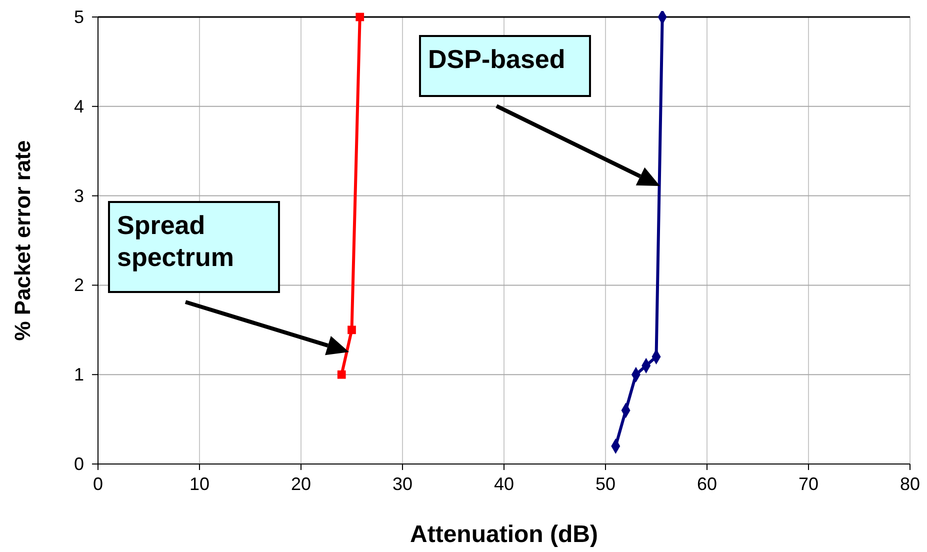 The width and height of the screenshot is (927, 552). Describe the element at coordinates (707, 484) in the screenshot. I see `x-tick-label: 60` at that location.